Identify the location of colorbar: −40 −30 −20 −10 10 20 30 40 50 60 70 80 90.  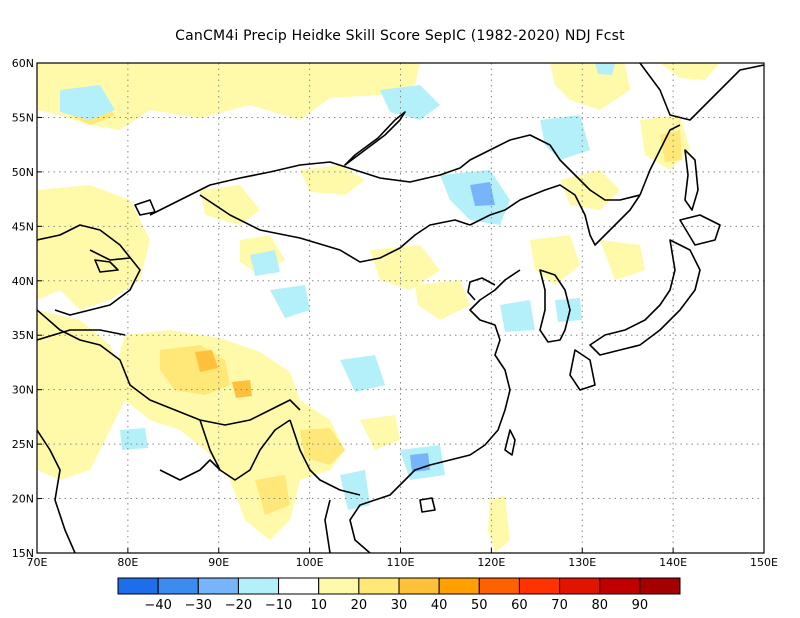
(399, 595).